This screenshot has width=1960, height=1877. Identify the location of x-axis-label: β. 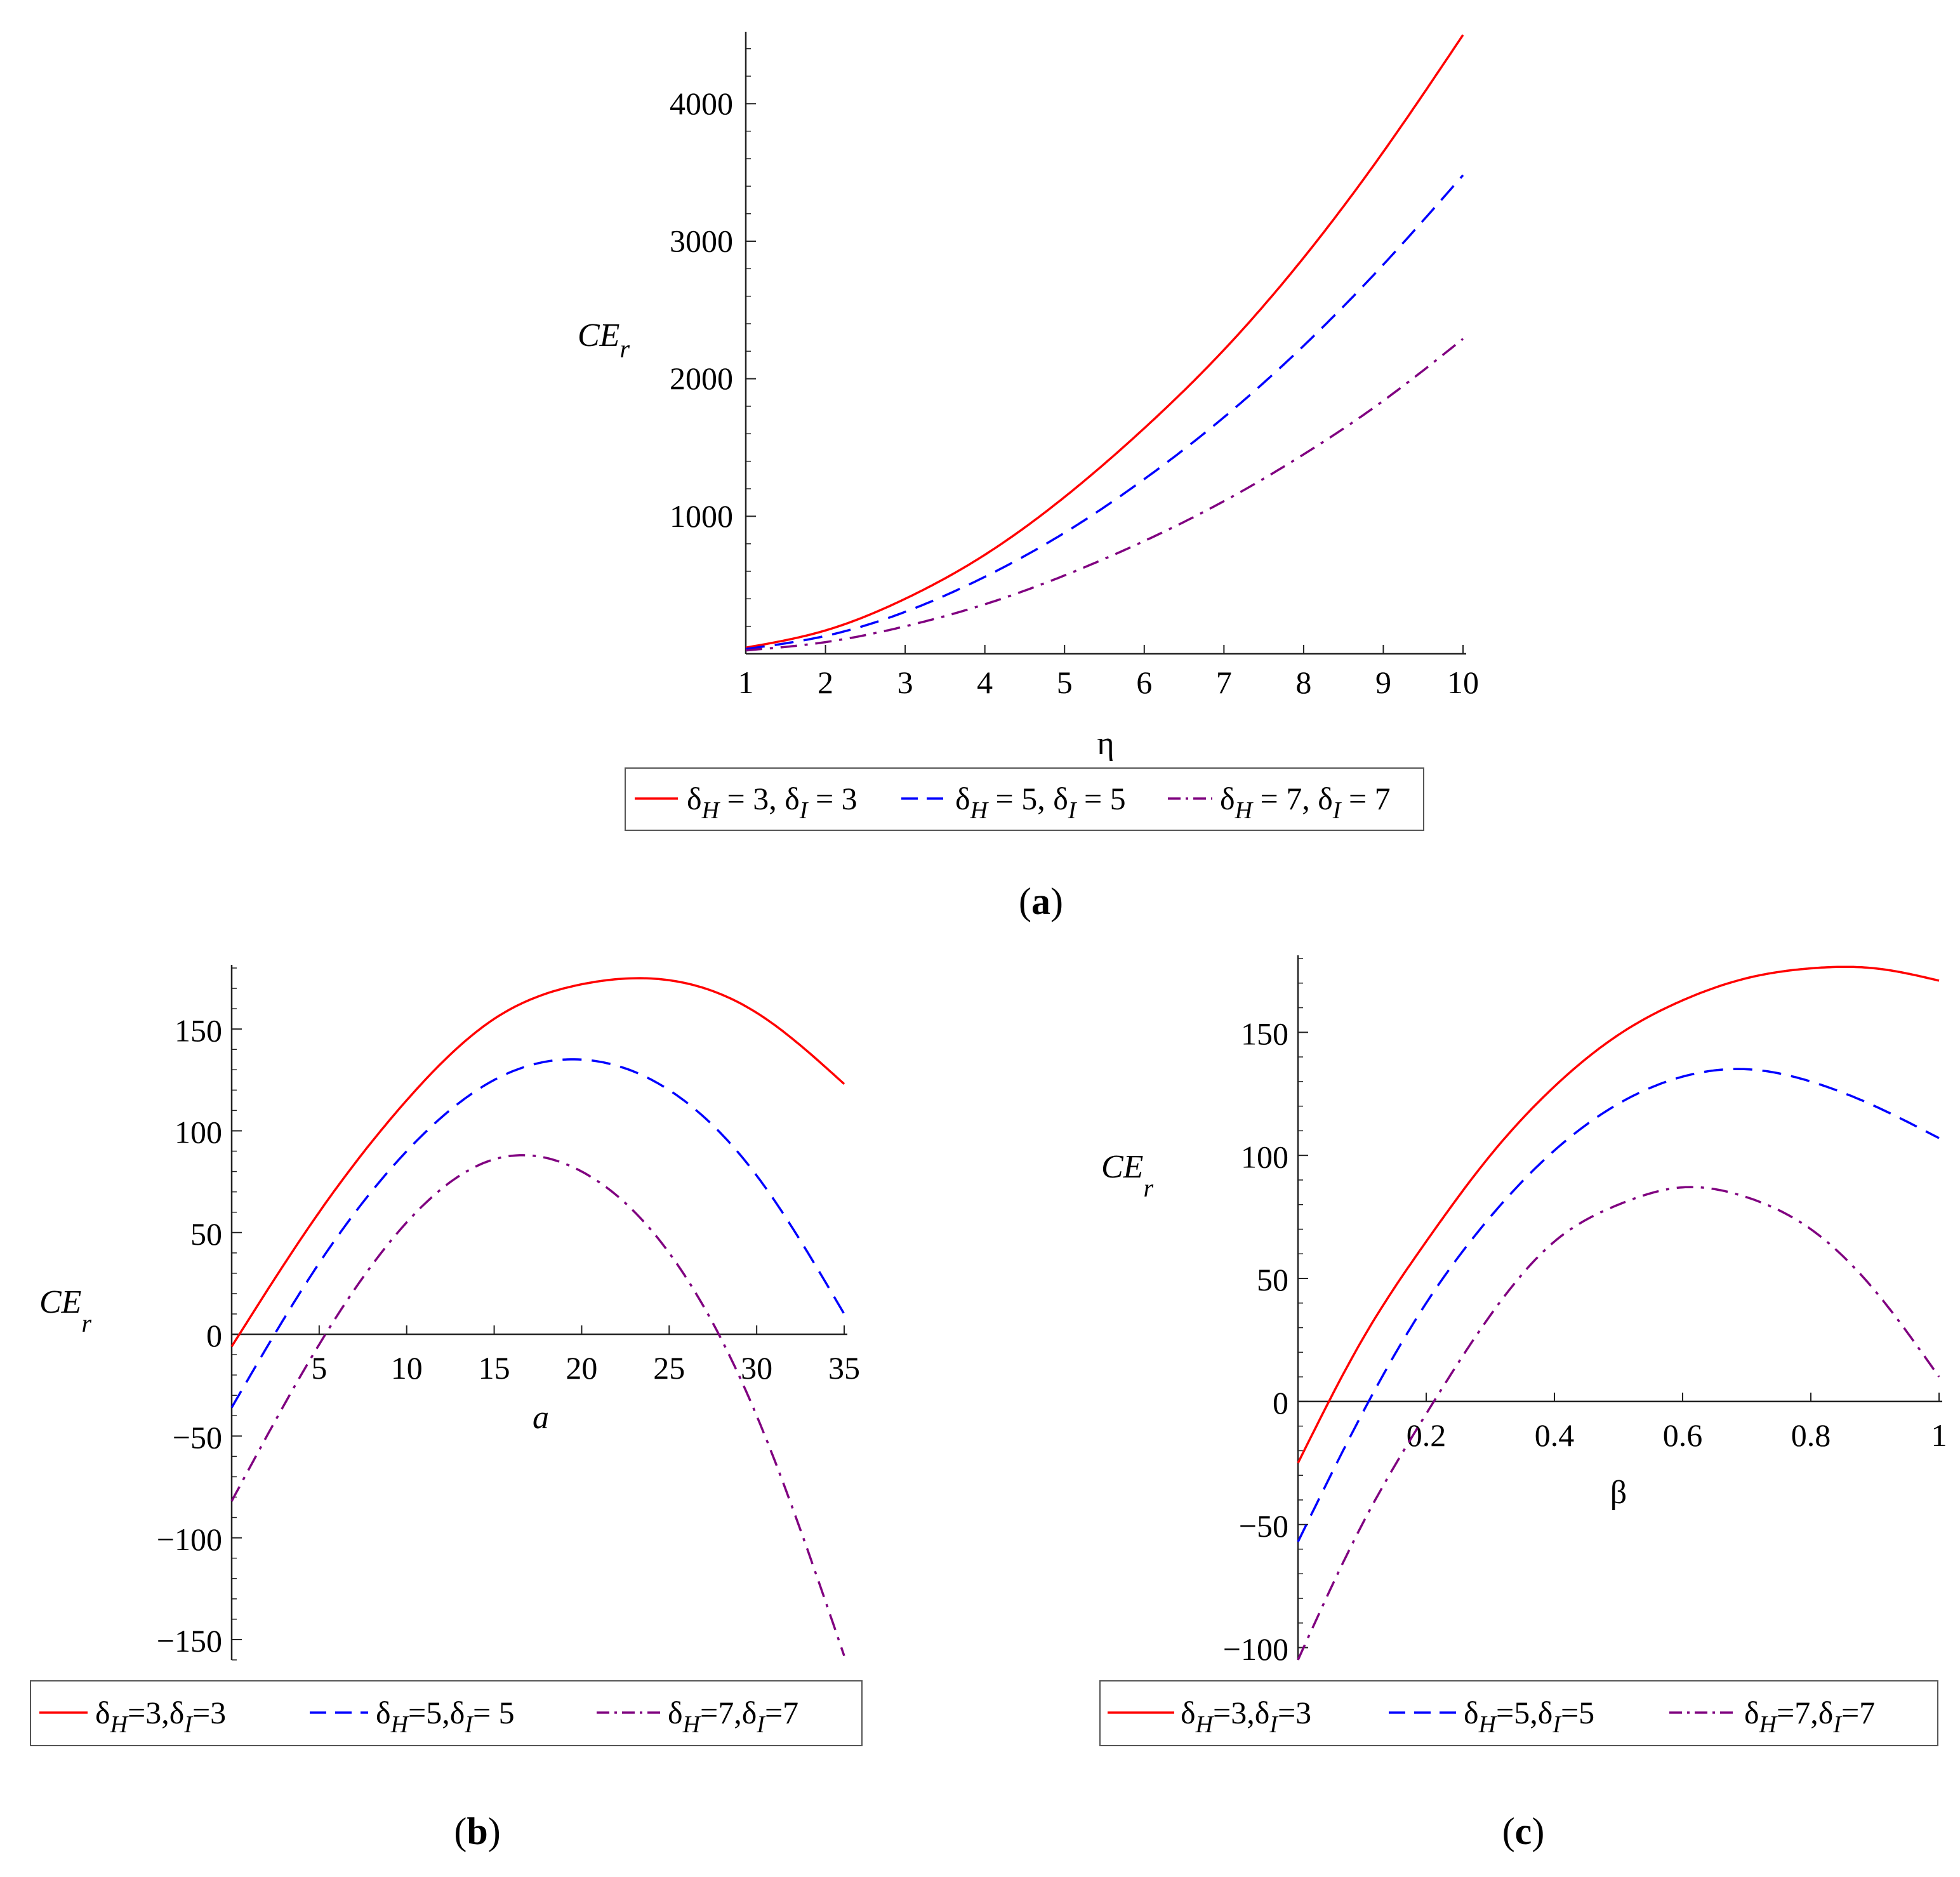
(1619, 1493).